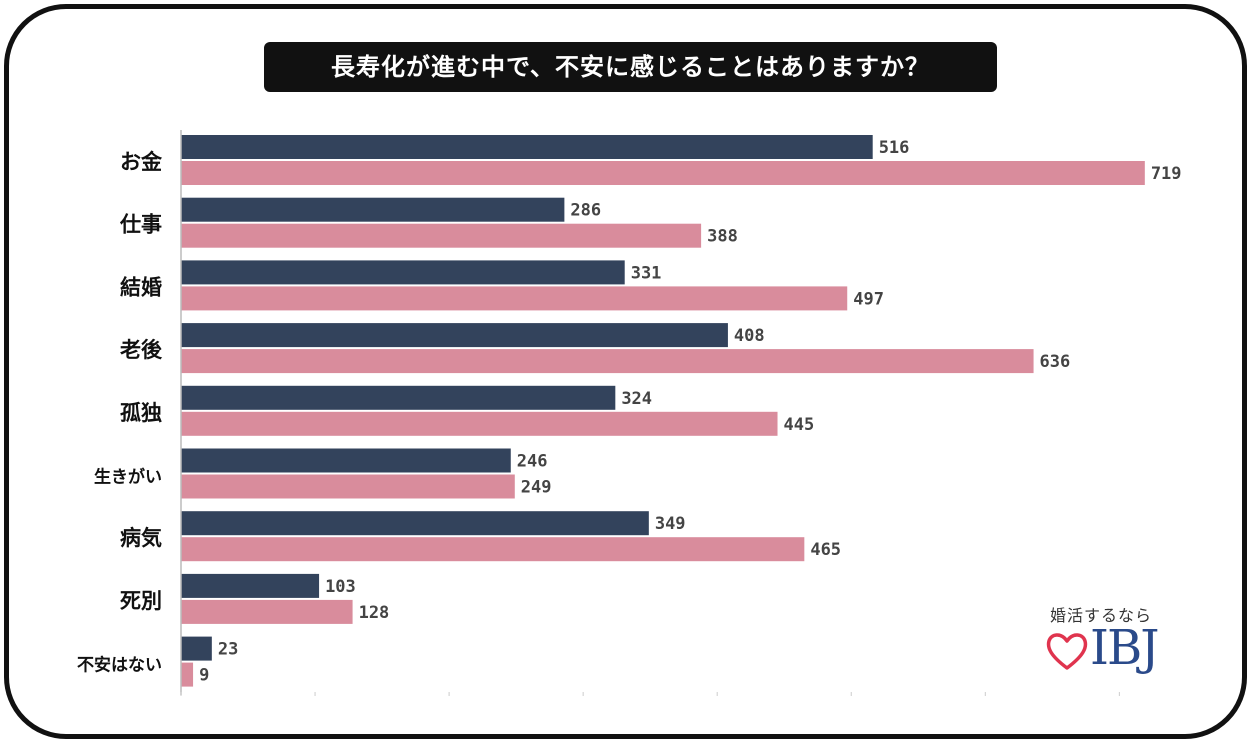  I want to click on value-label: 286, so click(585, 211).